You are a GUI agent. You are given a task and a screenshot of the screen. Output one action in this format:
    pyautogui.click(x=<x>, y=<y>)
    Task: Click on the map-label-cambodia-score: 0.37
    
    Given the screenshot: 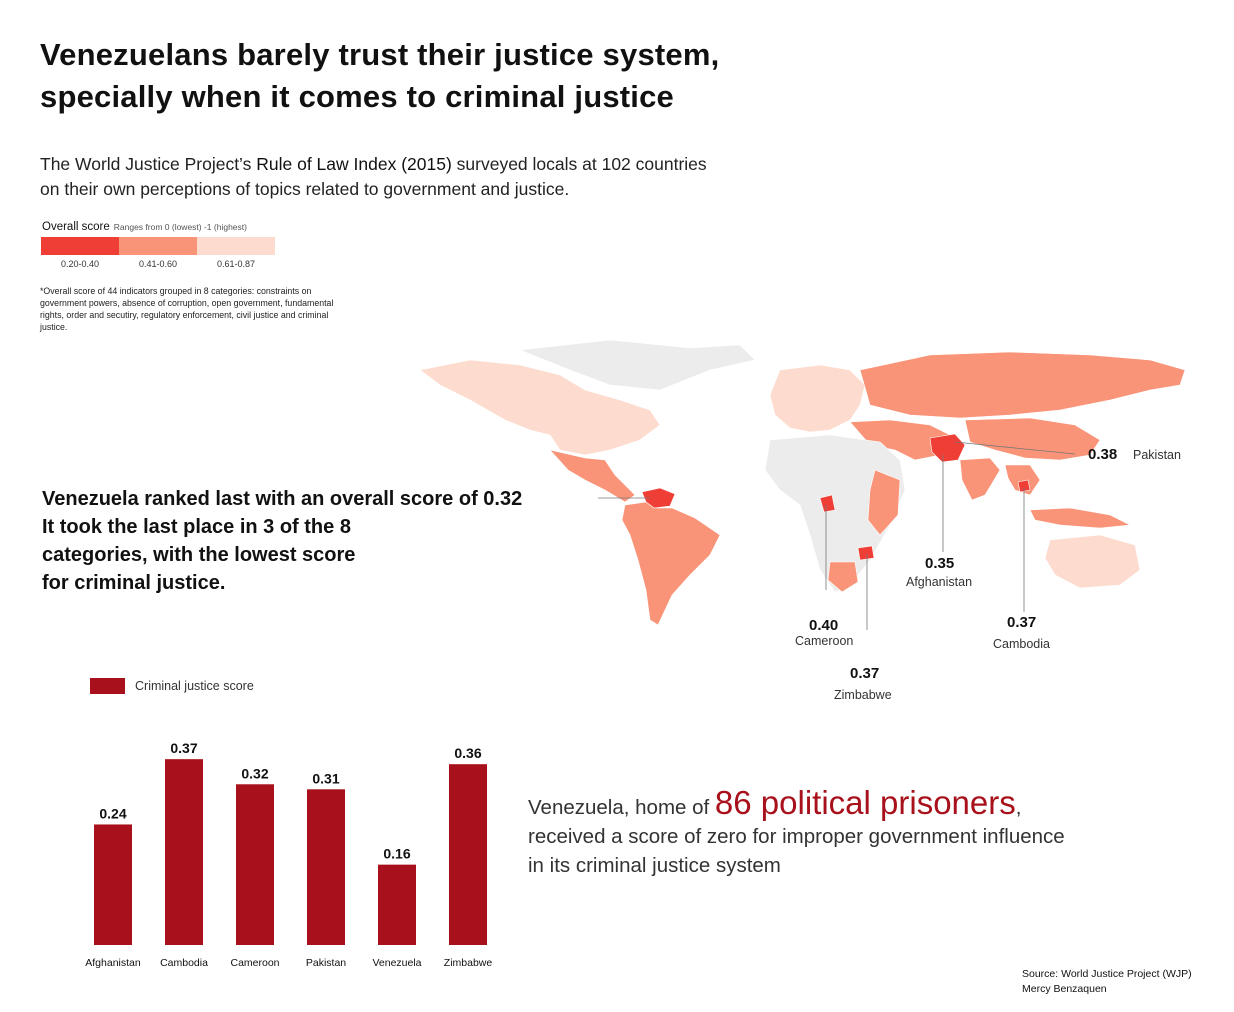 What is the action you would take?
    pyautogui.click(x=1022, y=622)
    